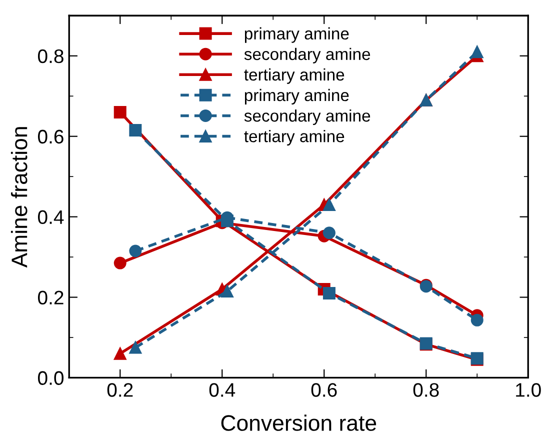  What do you see at coordinates (51, 217) in the screenshot?
I see `y-tick-label: 0.4` at bounding box center [51, 217].